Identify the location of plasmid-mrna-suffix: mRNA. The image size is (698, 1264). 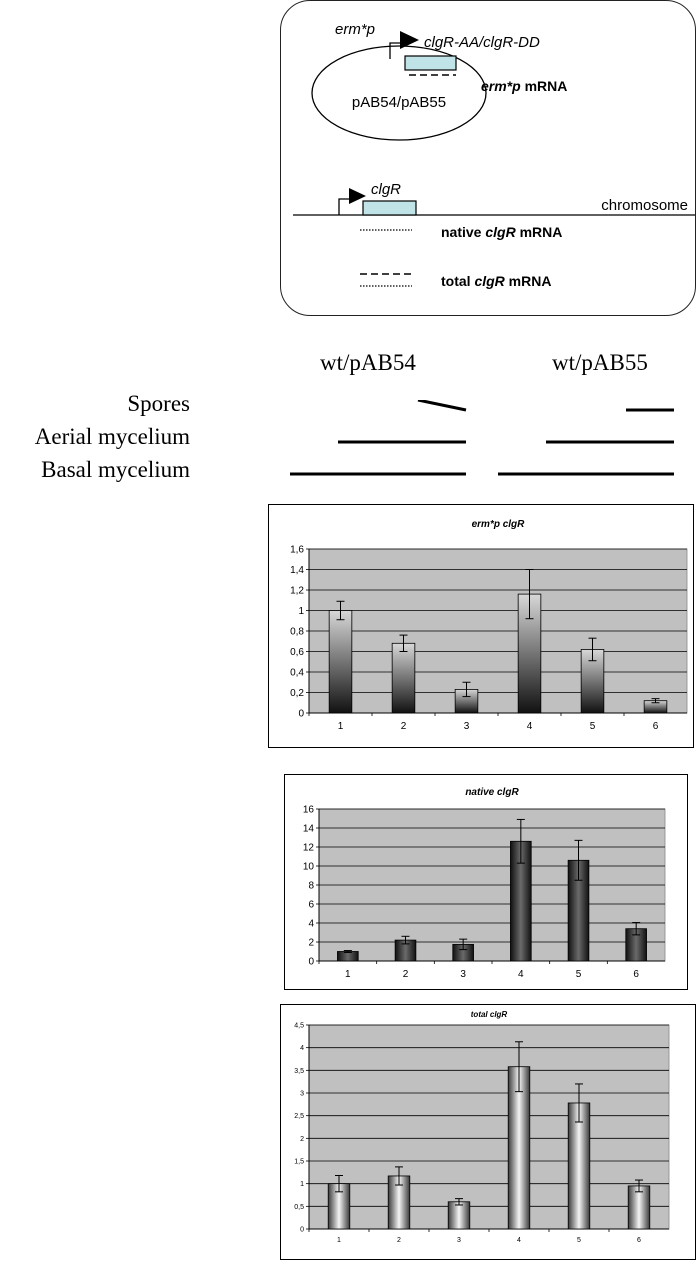
(544, 86).